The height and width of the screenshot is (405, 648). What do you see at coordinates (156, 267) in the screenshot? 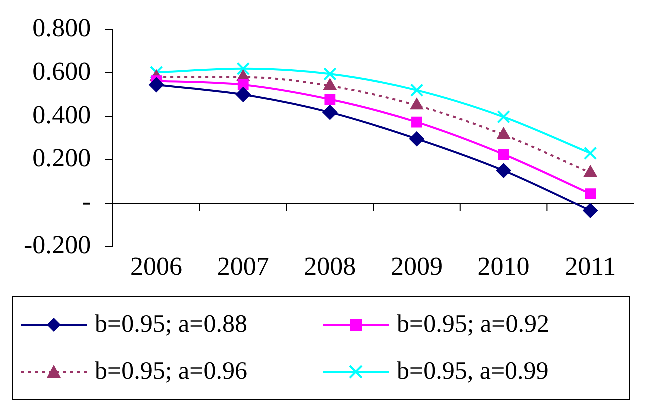
I see `x-tick-label: 2006` at bounding box center [156, 267].